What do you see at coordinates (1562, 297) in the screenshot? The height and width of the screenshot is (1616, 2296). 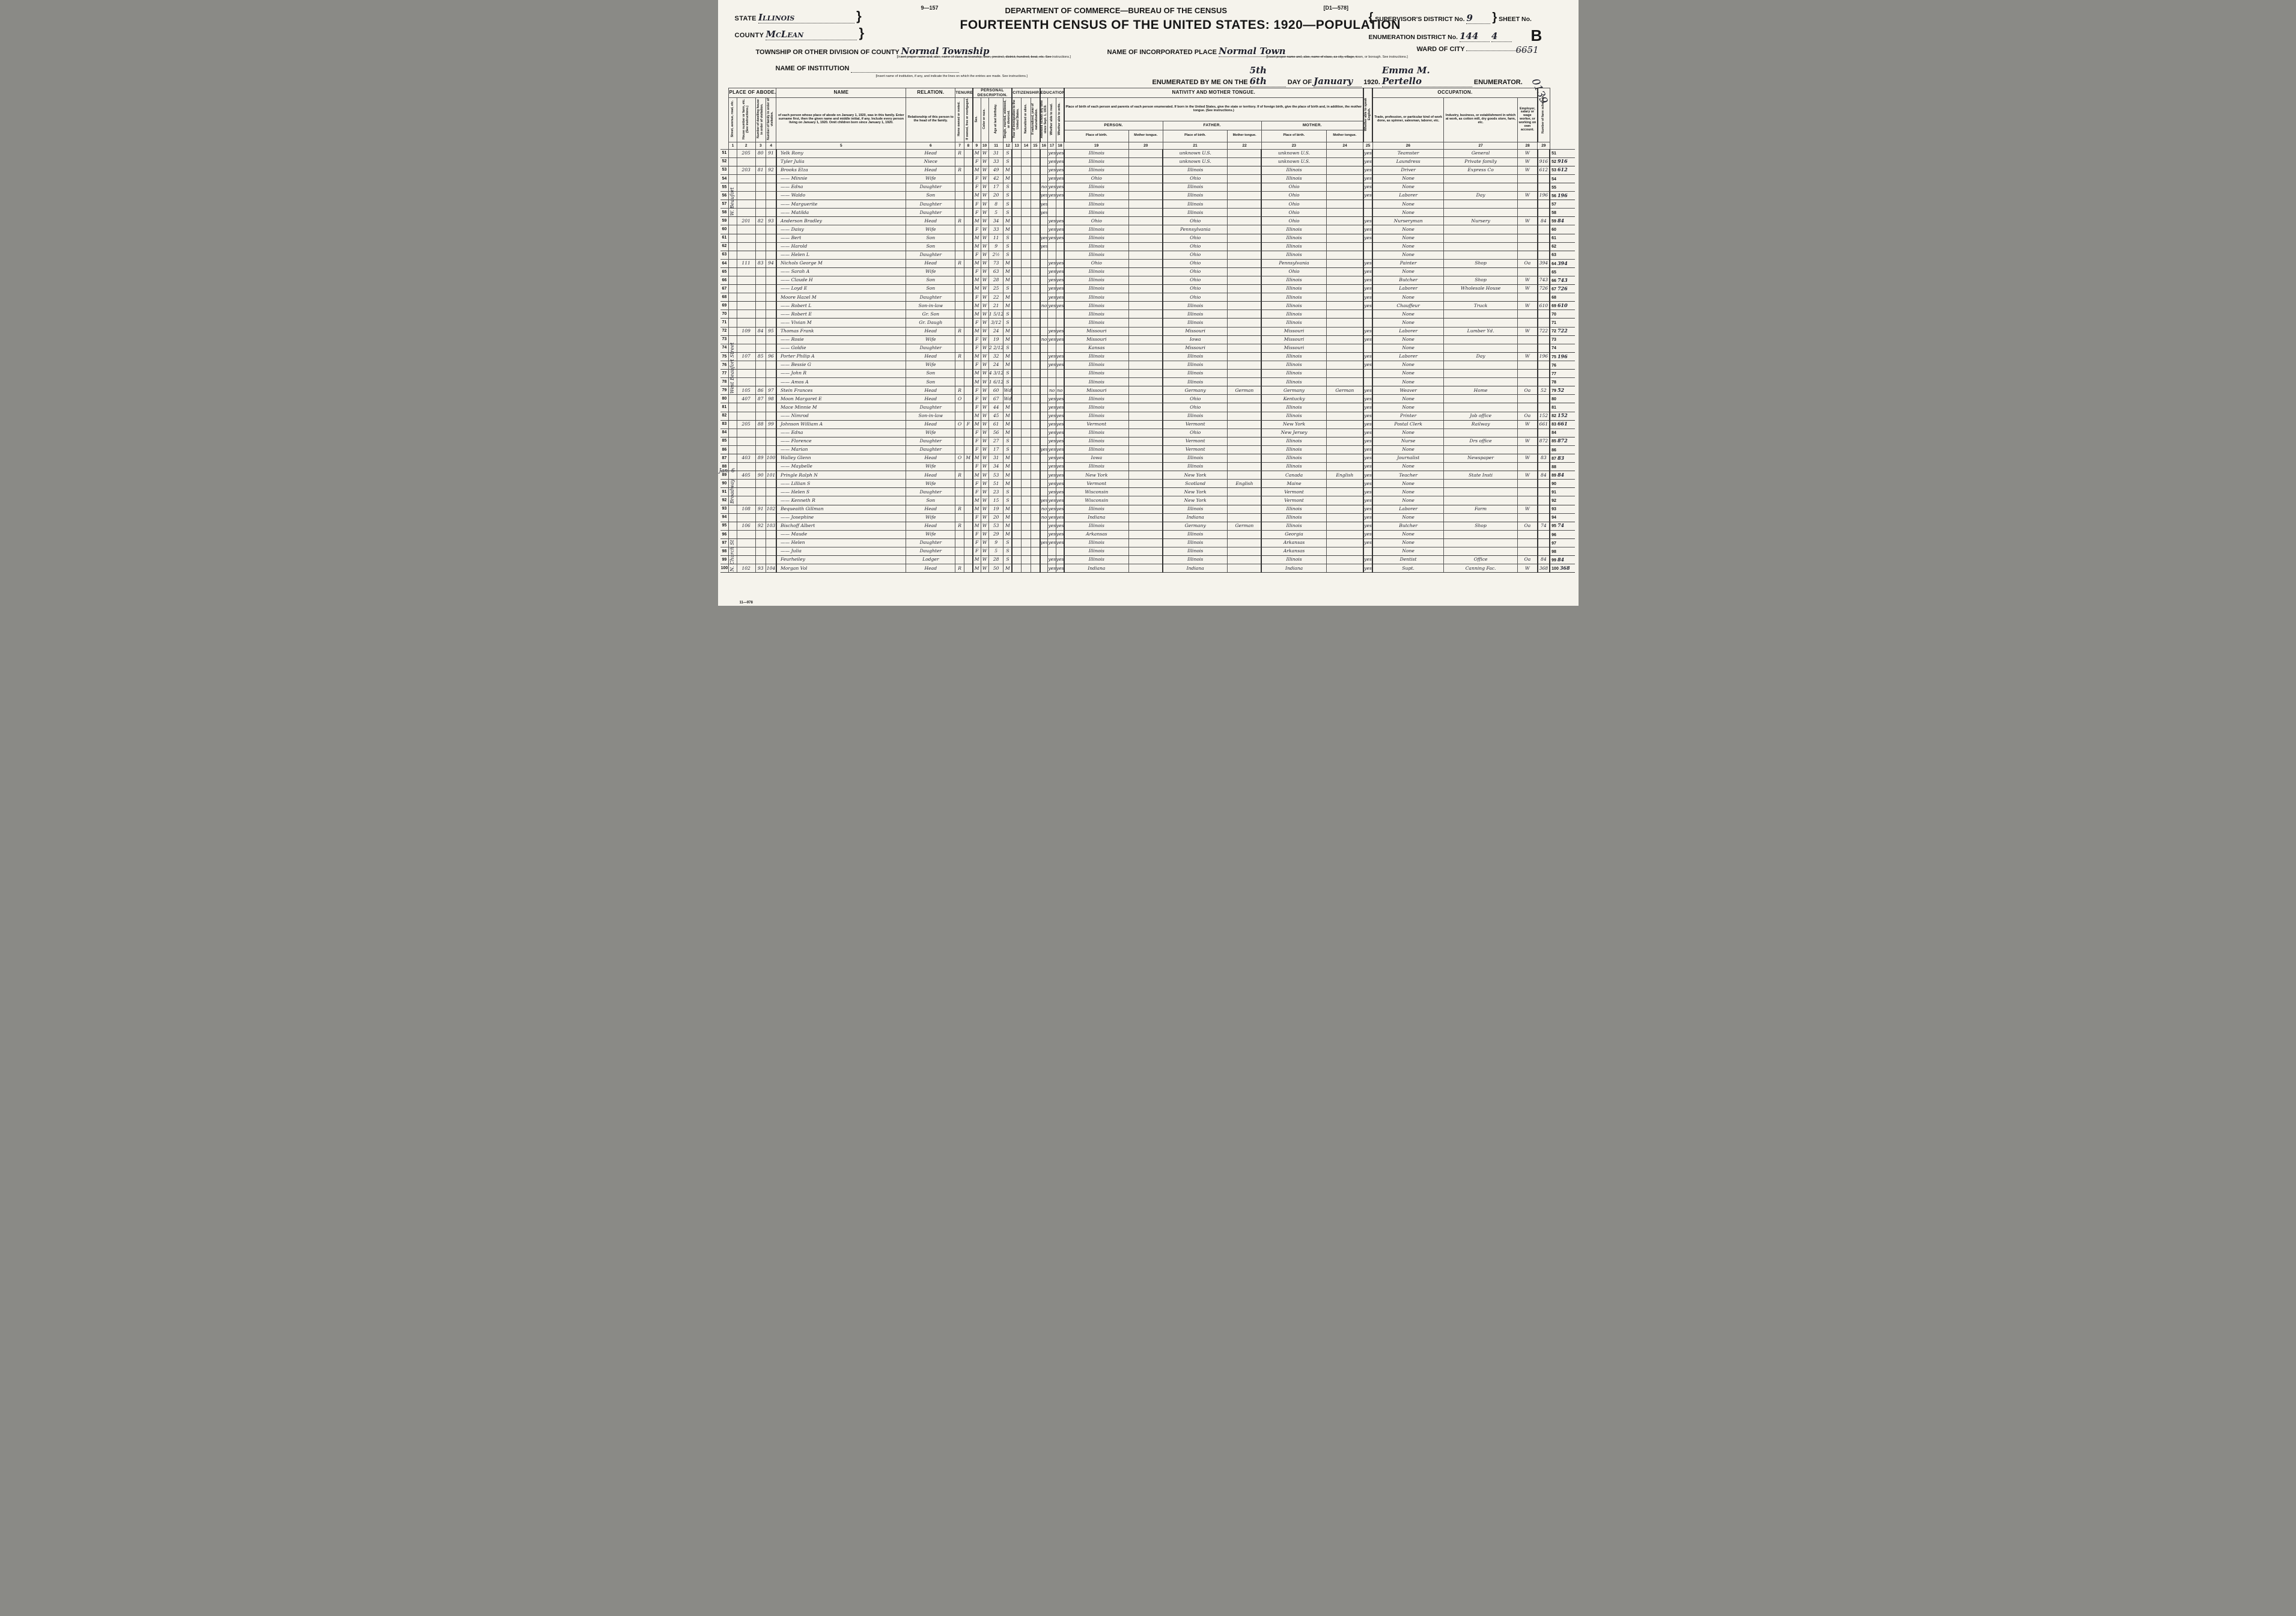 I see `line-number-right: 68` at bounding box center [1562, 297].